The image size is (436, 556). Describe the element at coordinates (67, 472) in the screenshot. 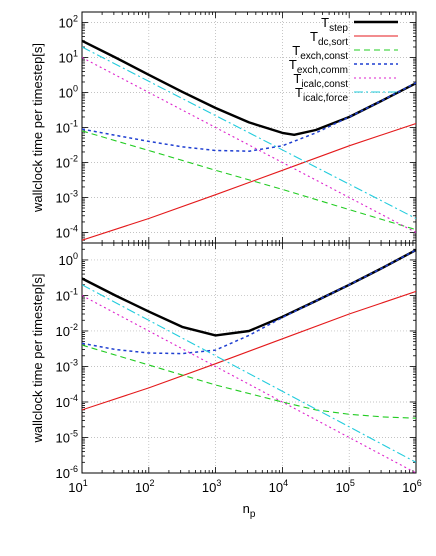

I see `y-tick-label: 10⁻⁶` at that location.